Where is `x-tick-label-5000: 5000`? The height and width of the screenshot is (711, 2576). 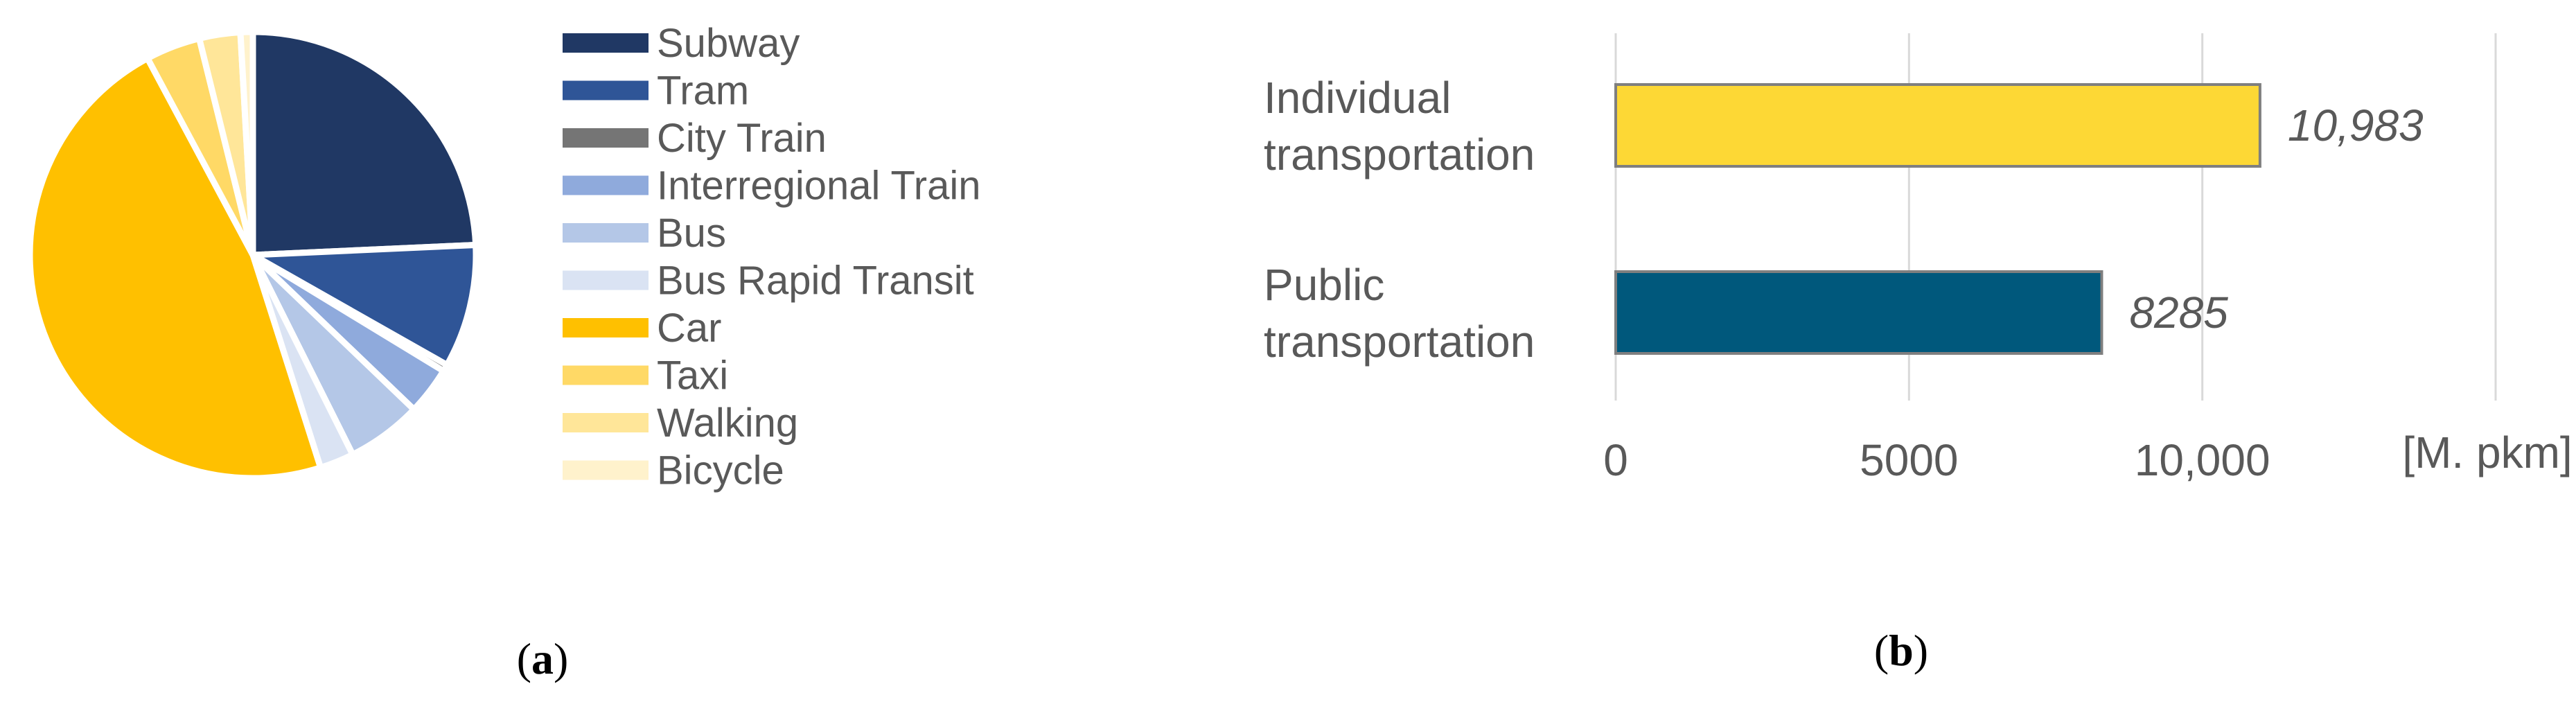
x-tick-label-5000: 5000 is located at coordinates (1909, 460).